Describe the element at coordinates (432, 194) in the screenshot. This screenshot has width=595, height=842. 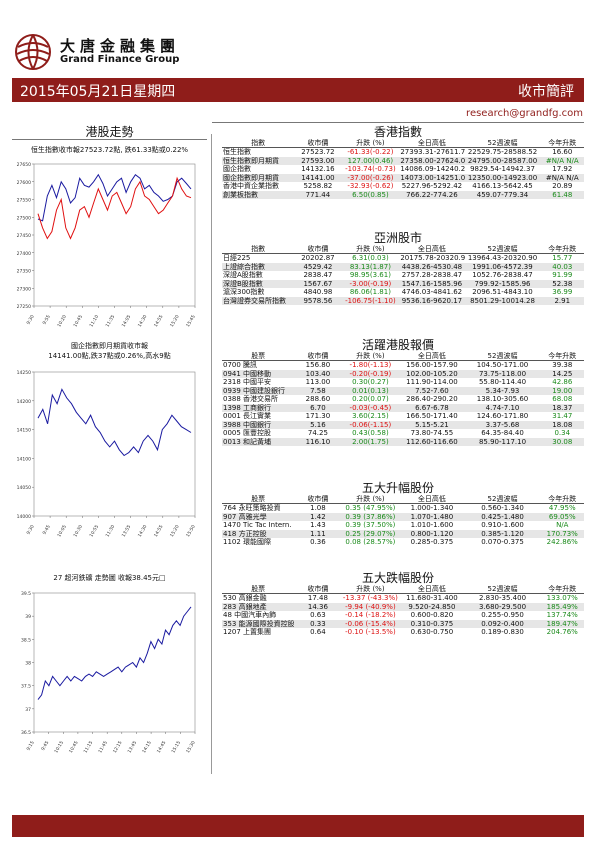
I see `table-cell: 766.22-774.26` at that location.